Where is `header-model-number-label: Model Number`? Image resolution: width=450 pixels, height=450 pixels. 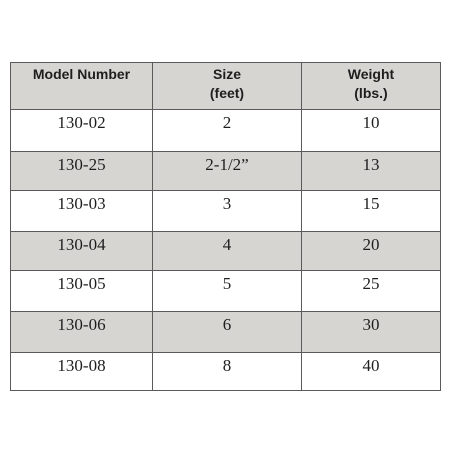 header-model-number-label: Model Number is located at coordinates (81, 74).